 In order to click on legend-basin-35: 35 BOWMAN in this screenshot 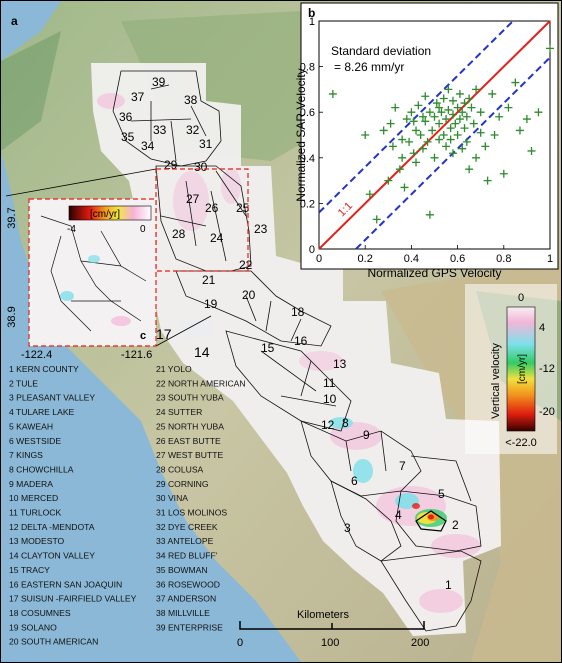, I will do `click(182, 570)`.